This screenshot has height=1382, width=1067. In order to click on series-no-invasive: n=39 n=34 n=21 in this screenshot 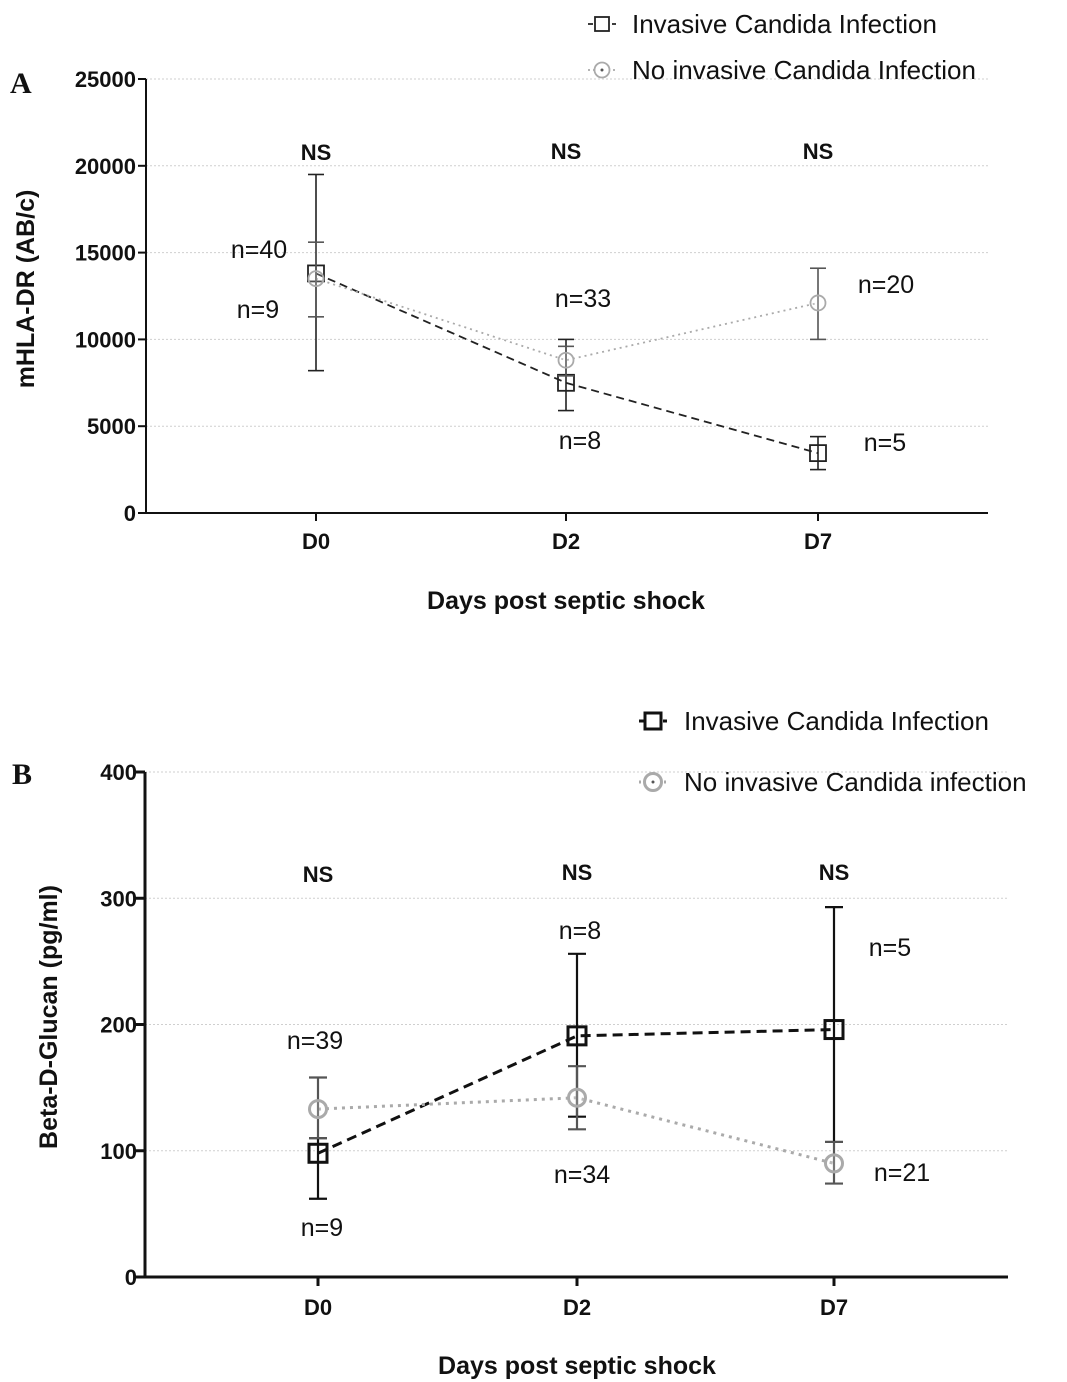, I will do `click(608, 1108)`.